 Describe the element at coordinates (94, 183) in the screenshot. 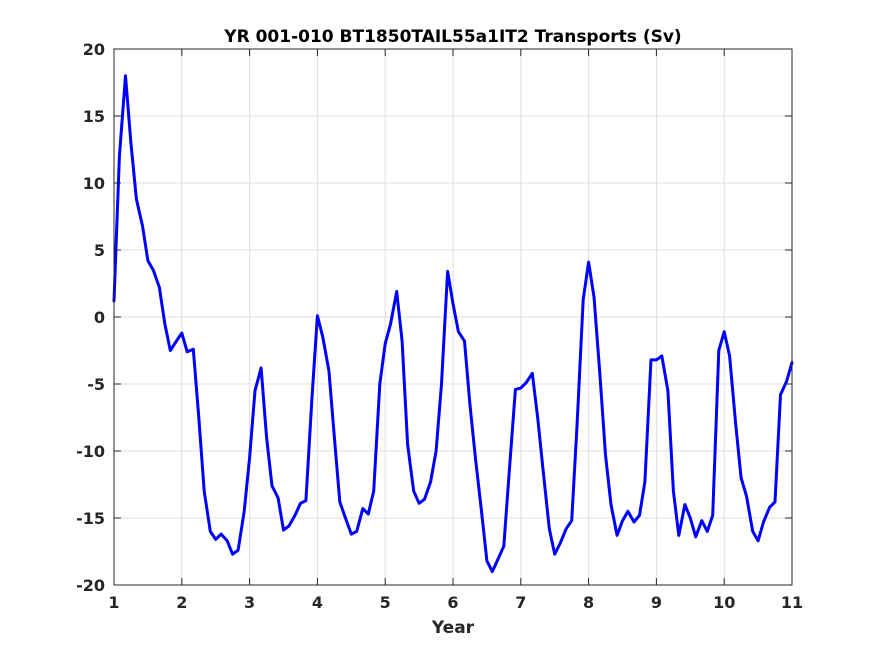

I see `y-tick-label: 10` at that location.